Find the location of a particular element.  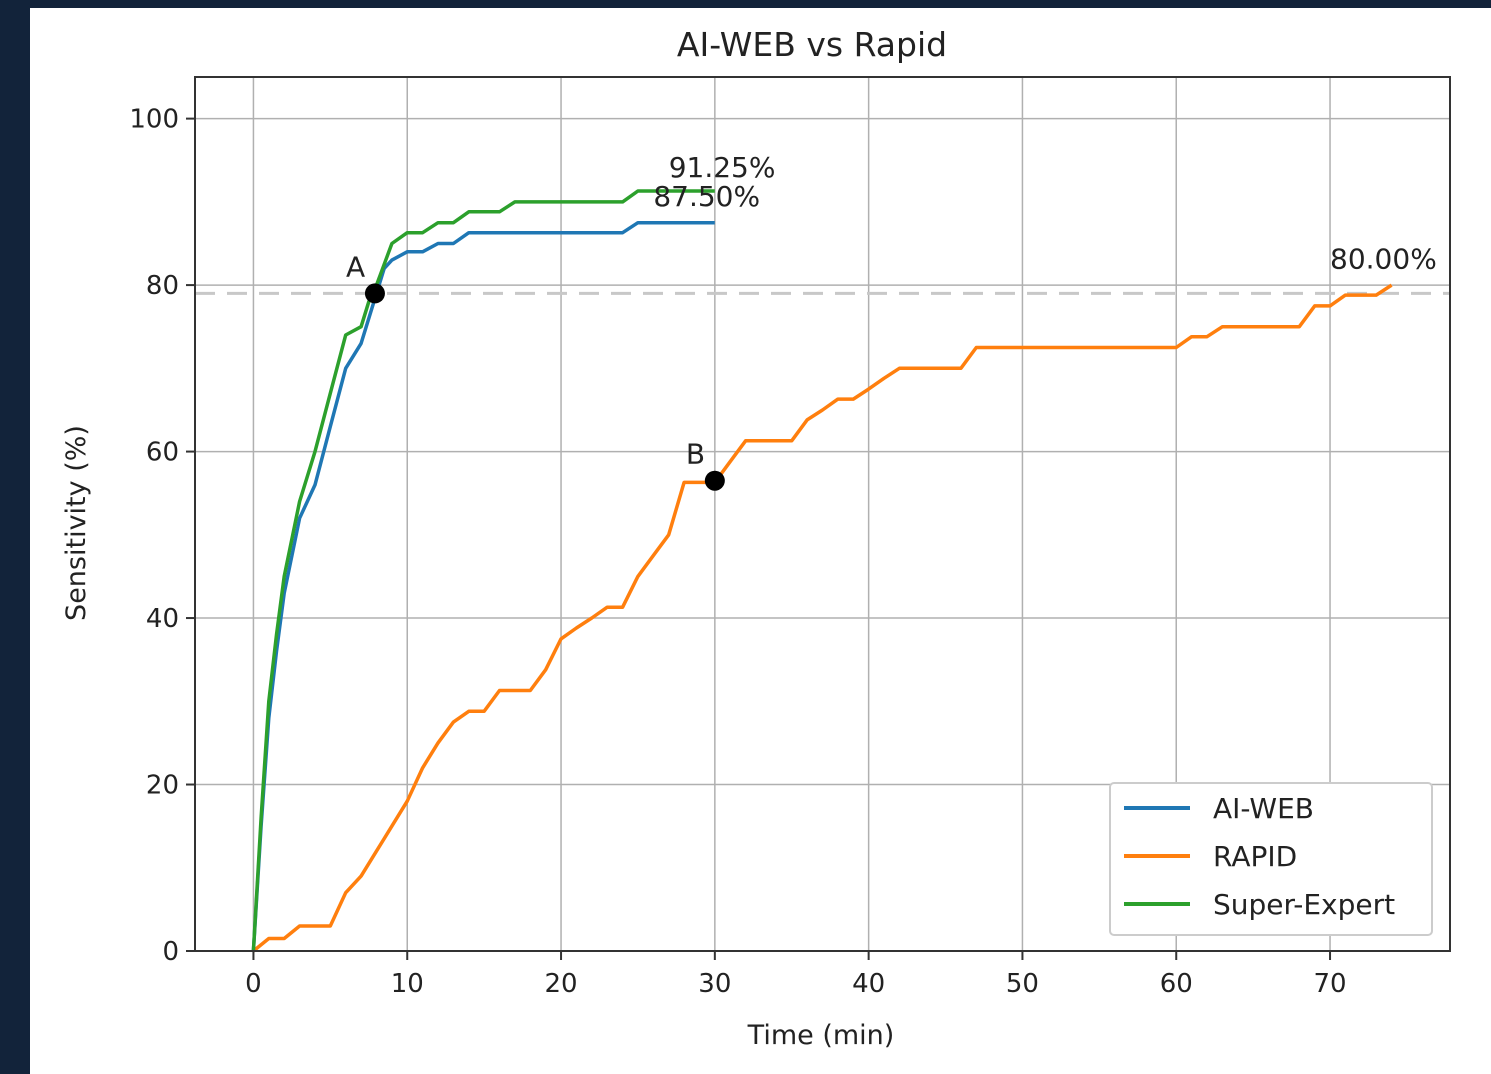

value-annotations: 91.25%87.50% 80.00% is located at coordinates (1044, 213).